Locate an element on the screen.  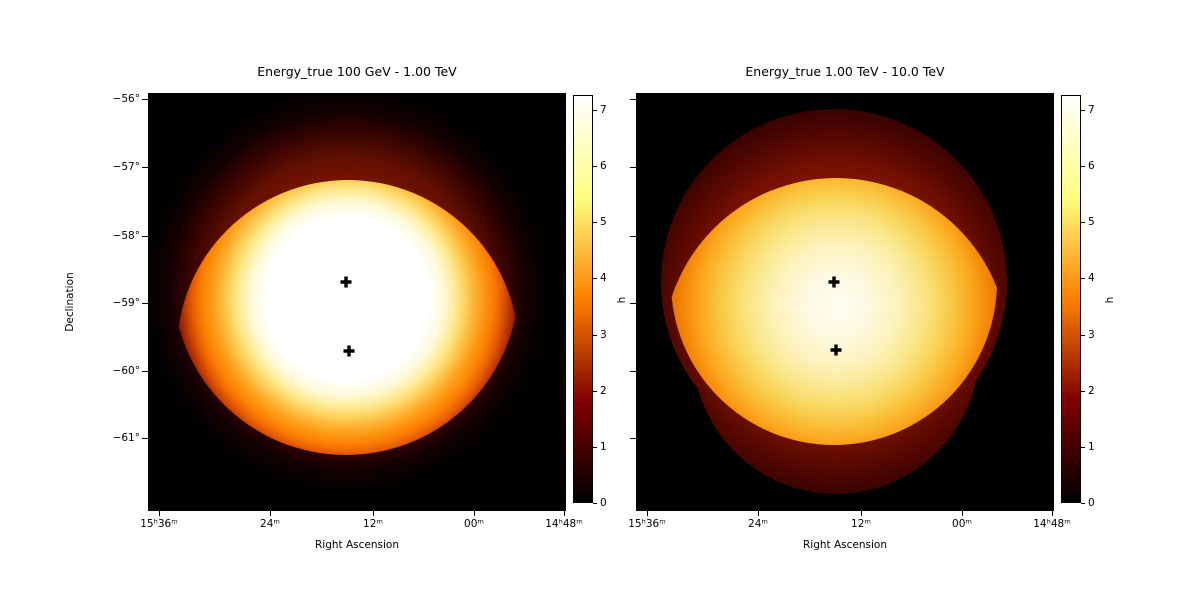
dec-tick-label: −56° is located at coordinates (126, 98).